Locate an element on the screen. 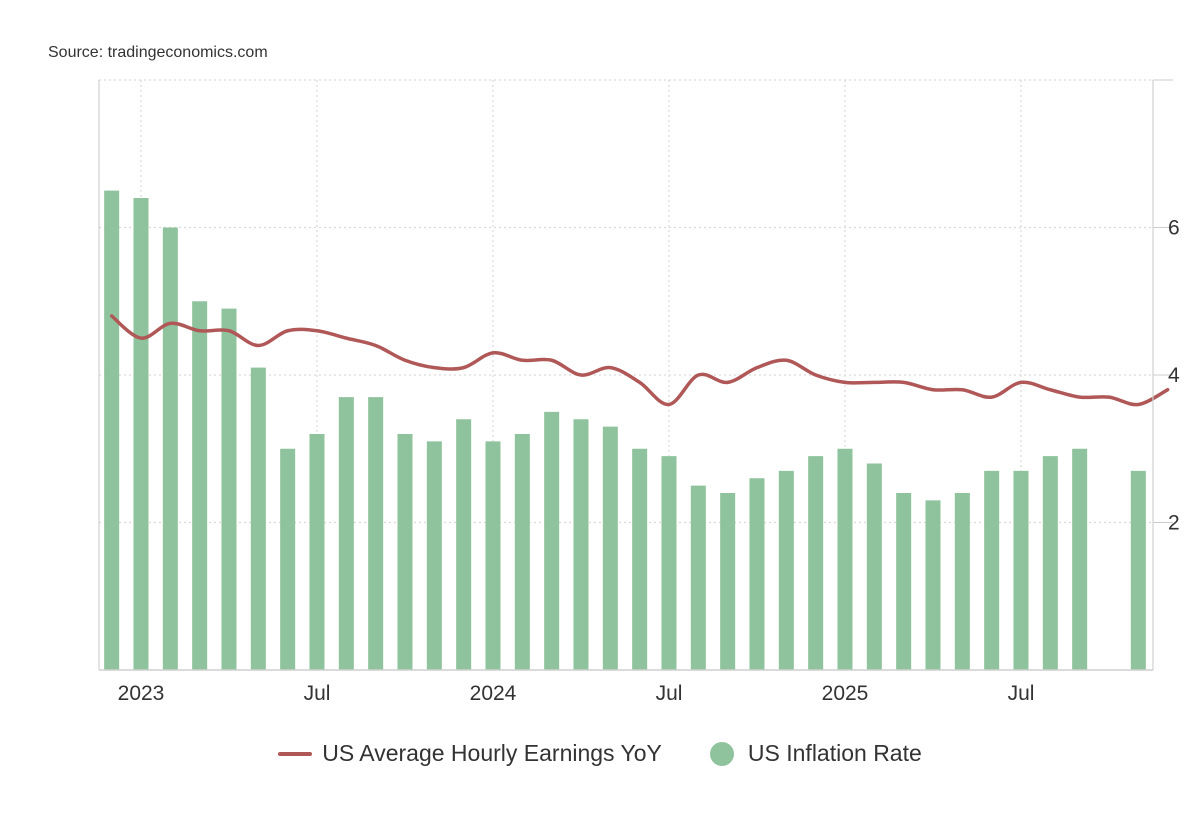  legend-label-inflation: US Inflation Rate is located at coordinates (834, 753).